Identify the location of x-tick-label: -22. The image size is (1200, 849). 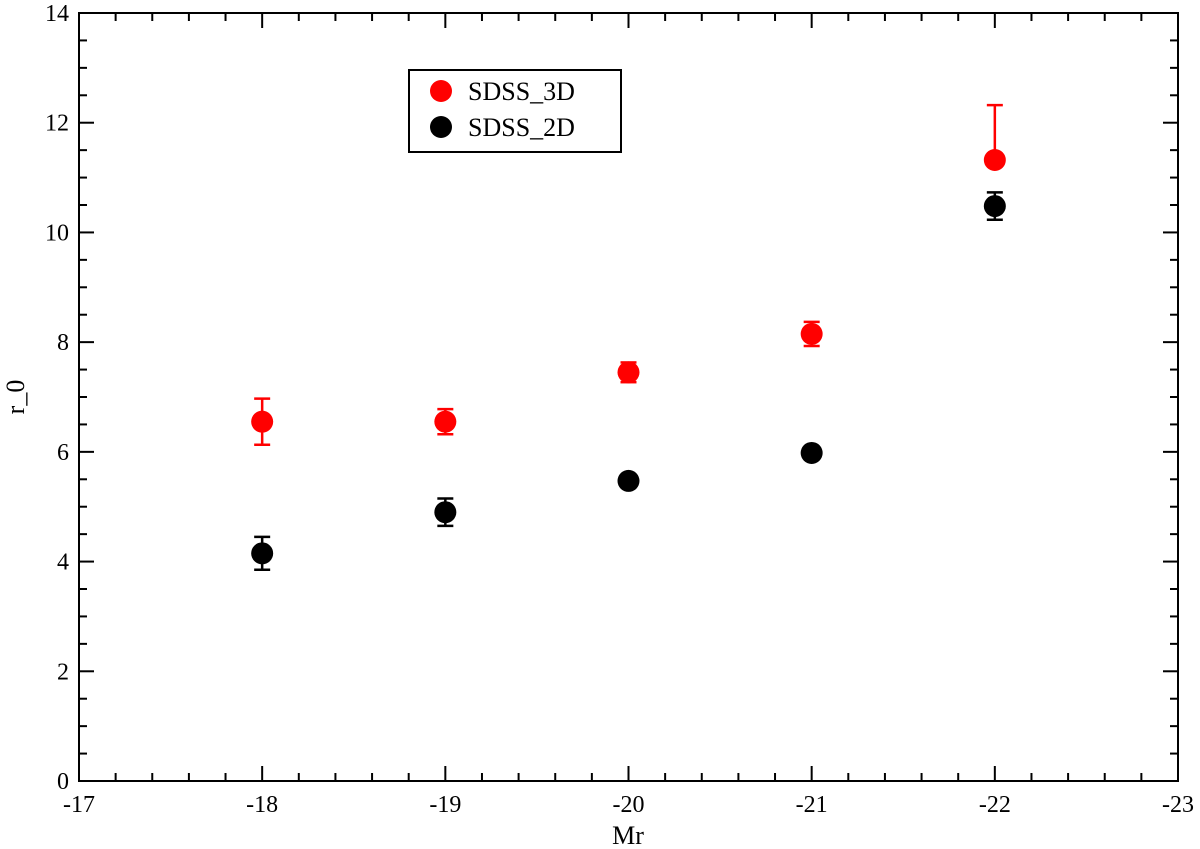
(995, 805).